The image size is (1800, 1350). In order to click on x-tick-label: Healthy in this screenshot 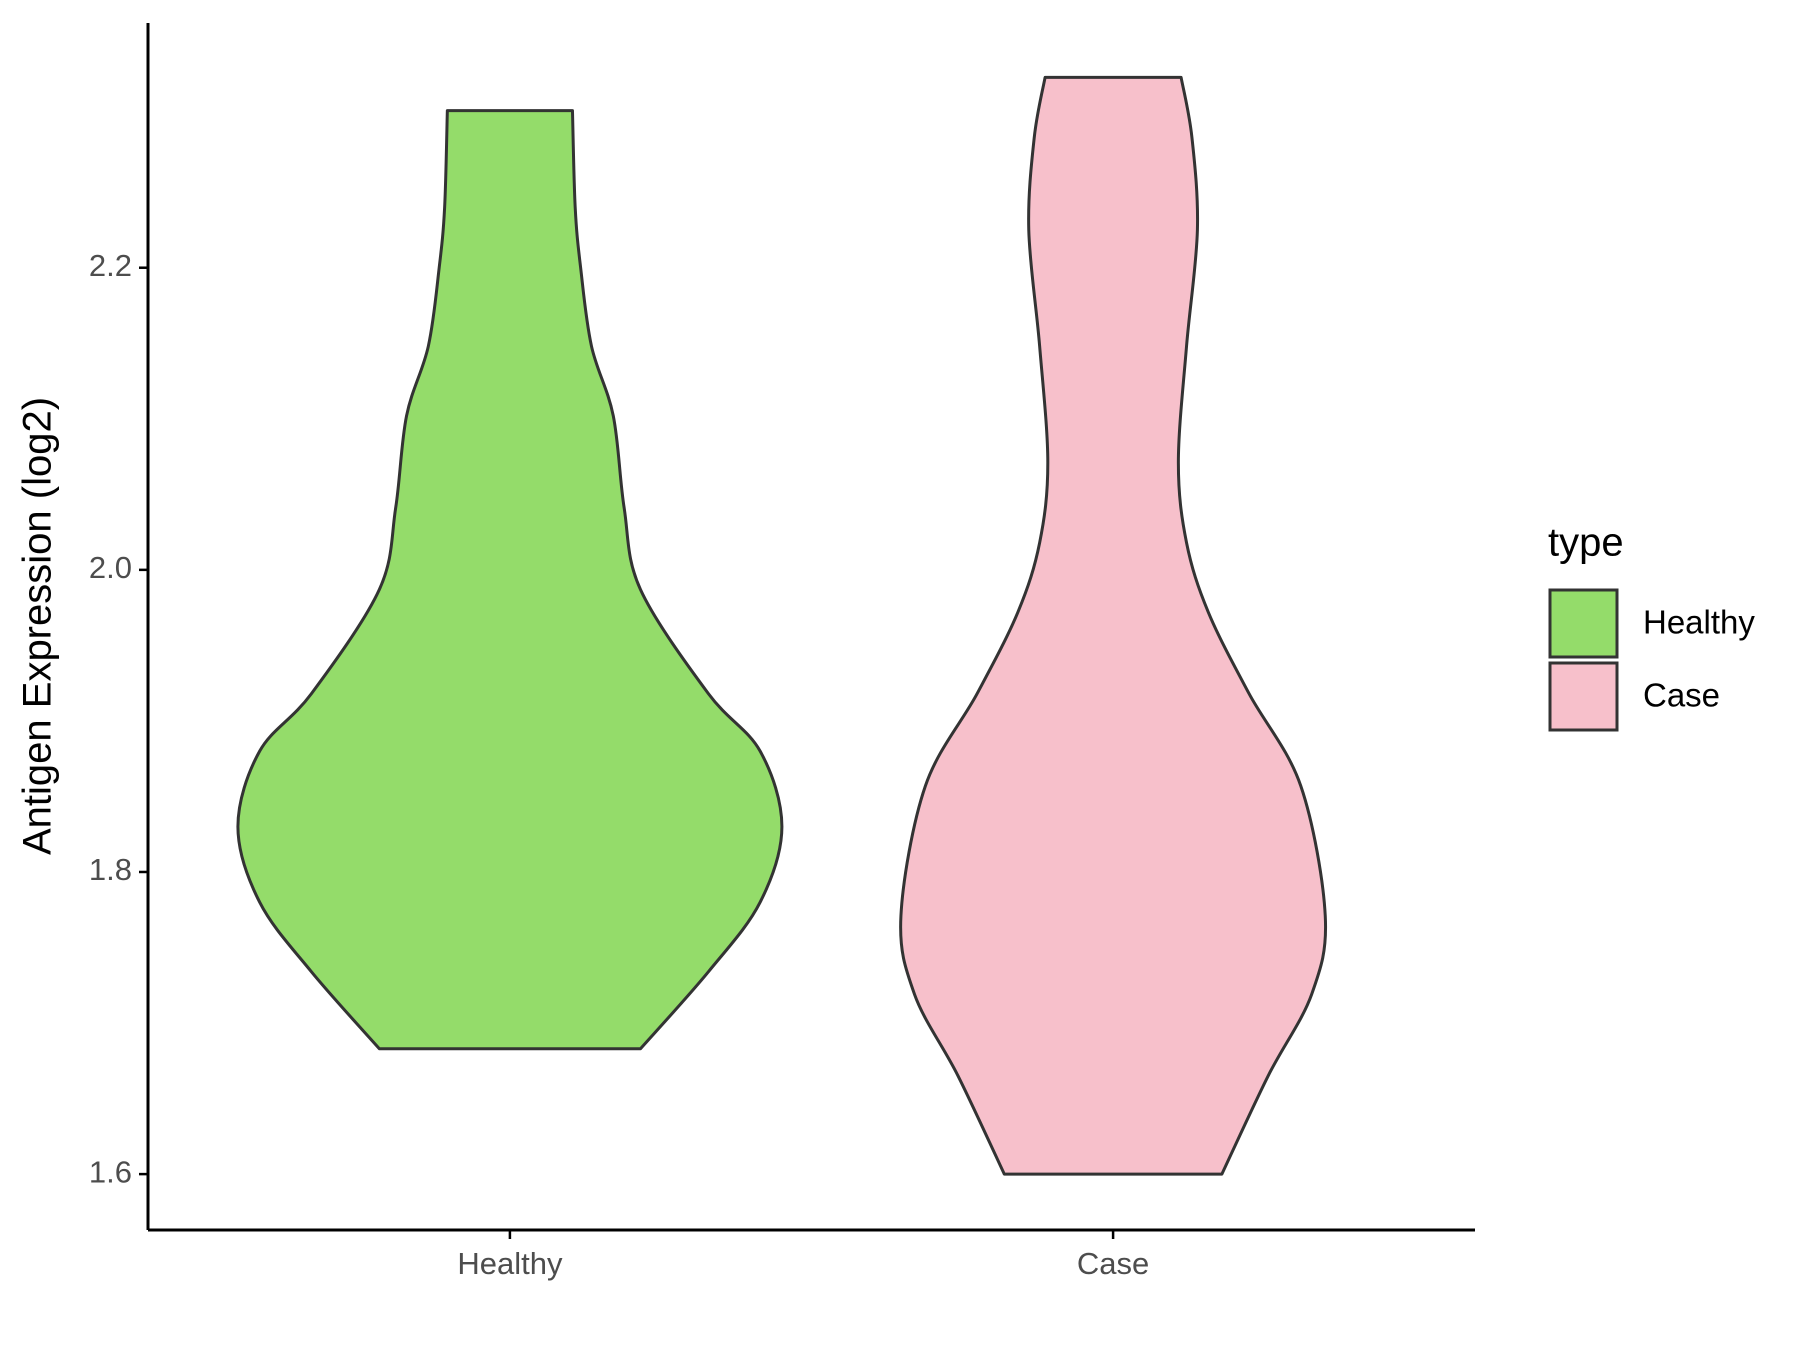, I will do `click(510, 1263)`.